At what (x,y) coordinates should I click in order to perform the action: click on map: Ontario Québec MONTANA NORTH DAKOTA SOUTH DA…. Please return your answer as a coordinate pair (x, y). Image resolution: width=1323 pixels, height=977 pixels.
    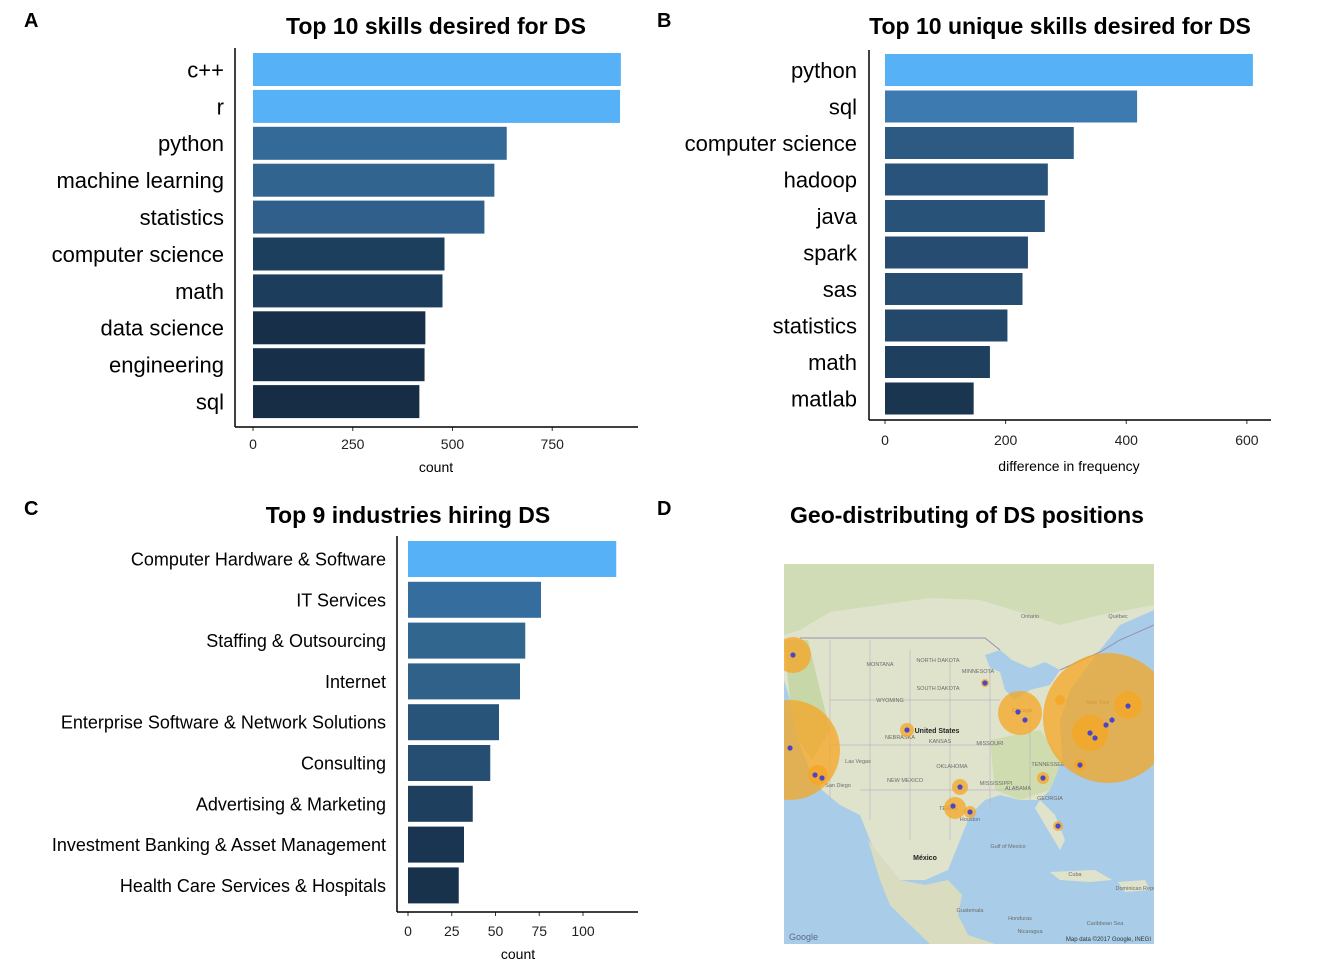
    Looking at the image, I should click on (956, 754).